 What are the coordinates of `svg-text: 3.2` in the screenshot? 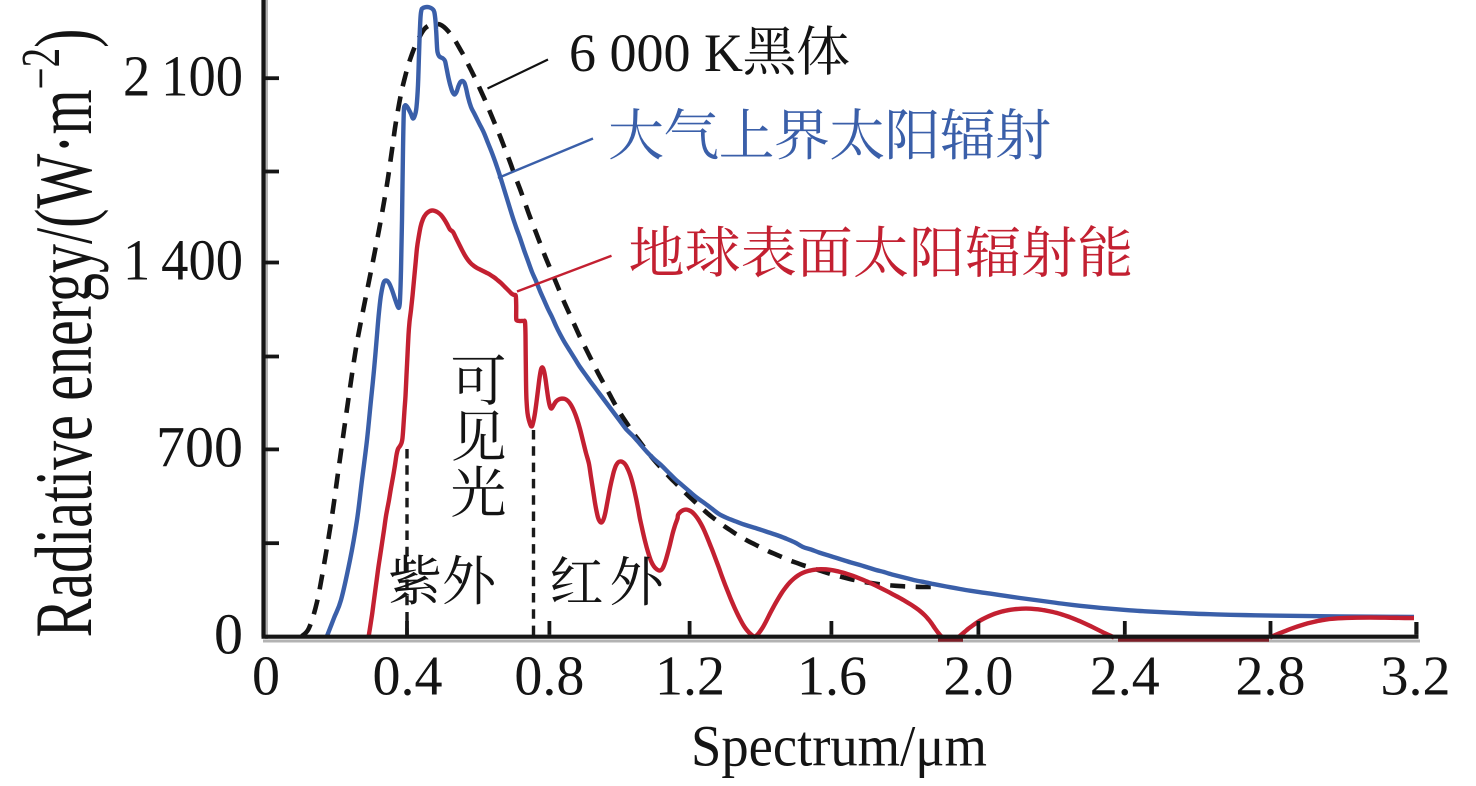 It's located at (1416, 677).